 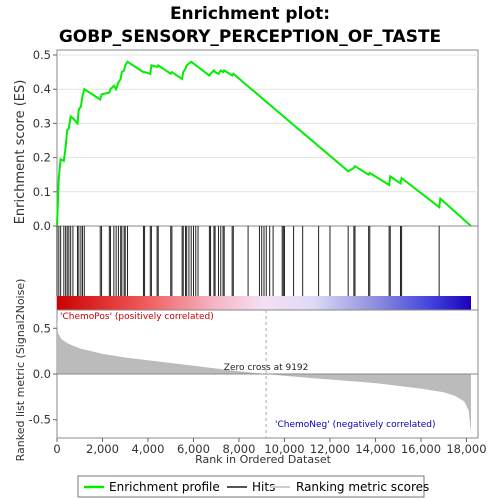 What do you see at coordinates (263, 487) in the screenshot?
I see `legend-hits-label: Hits` at bounding box center [263, 487].